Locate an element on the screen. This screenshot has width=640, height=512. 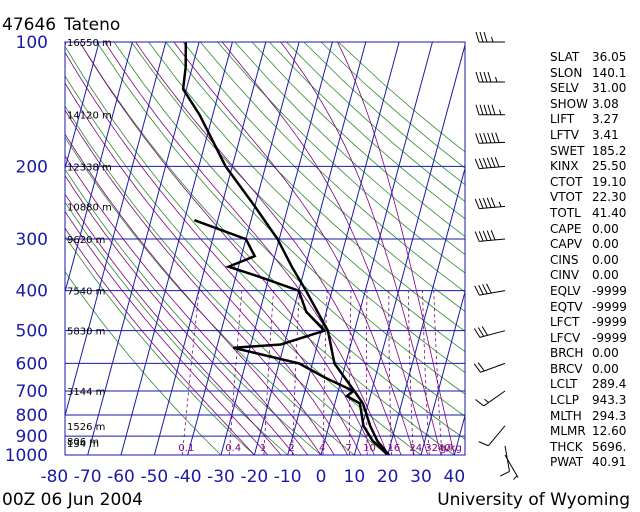
index-row-lift: LIFT 3.27 is located at coordinates (593, 120).